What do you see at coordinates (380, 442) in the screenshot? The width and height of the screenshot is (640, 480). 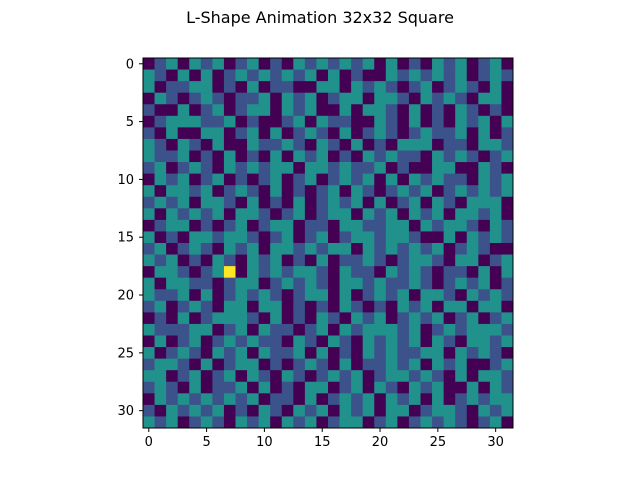 I see `x-tick-label: 20` at bounding box center [380, 442].